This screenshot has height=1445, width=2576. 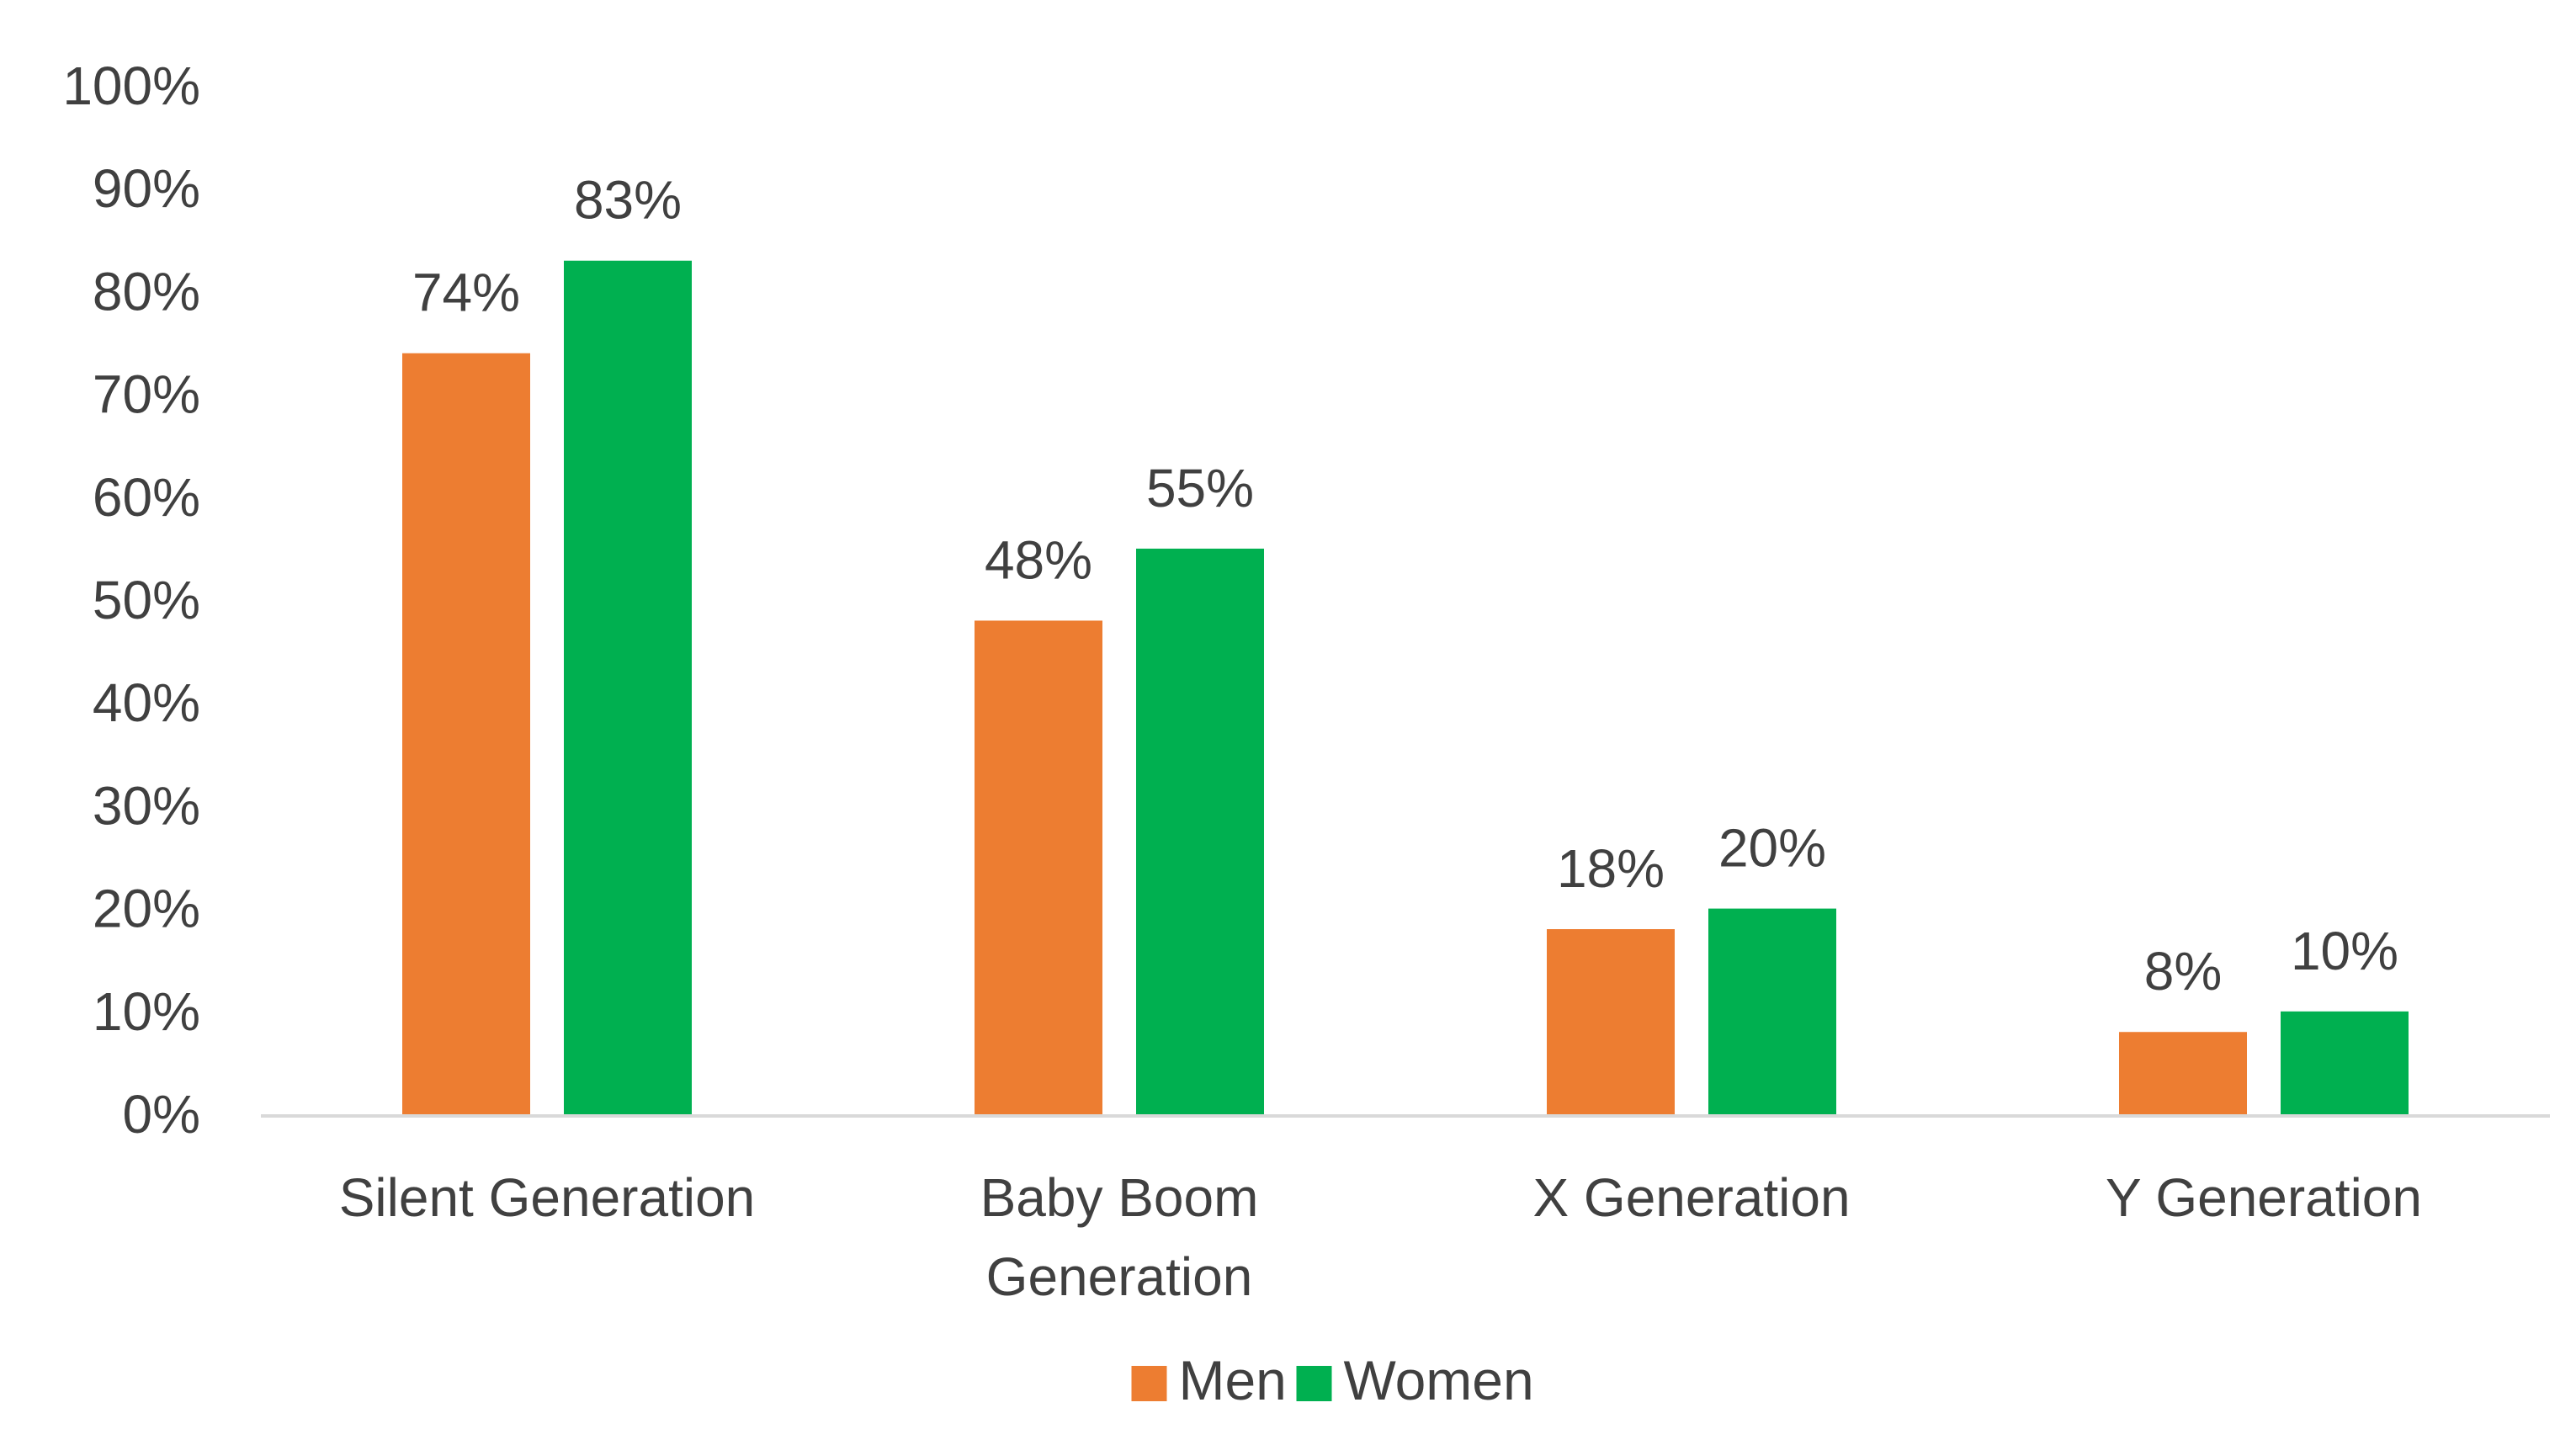 What do you see at coordinates (1611, 868) in the screenshot?
I see `data-label-men: 18%` at bounding box center [1611, 868].